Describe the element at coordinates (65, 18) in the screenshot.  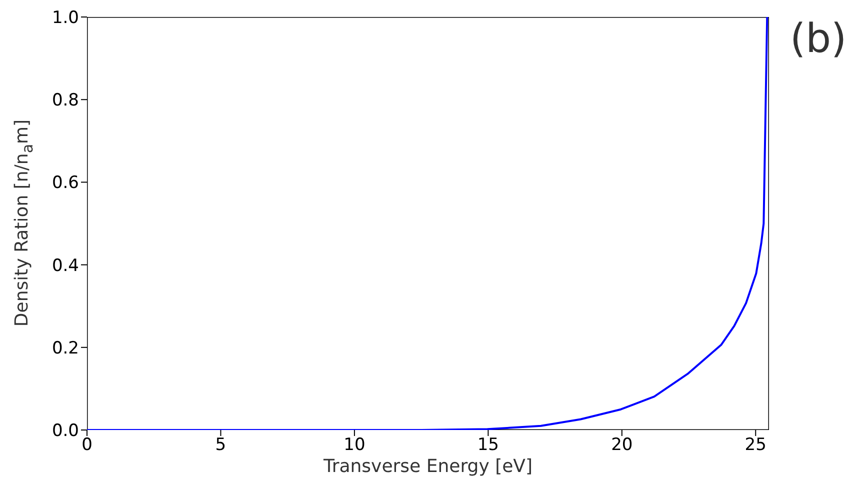
I see `y-tick-label: 1.0` at that location.